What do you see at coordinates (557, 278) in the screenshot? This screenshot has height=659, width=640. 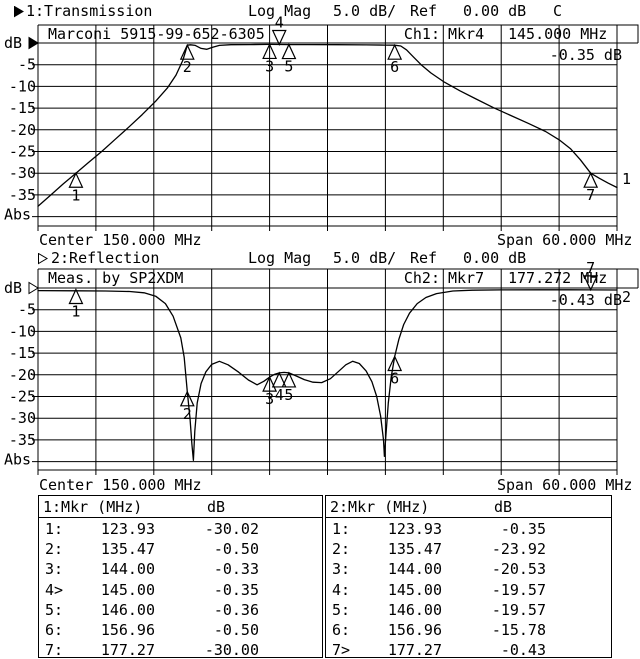 I see `reflection-readout-frequency: 177.272 MHz` at bounding box center [557, 278].